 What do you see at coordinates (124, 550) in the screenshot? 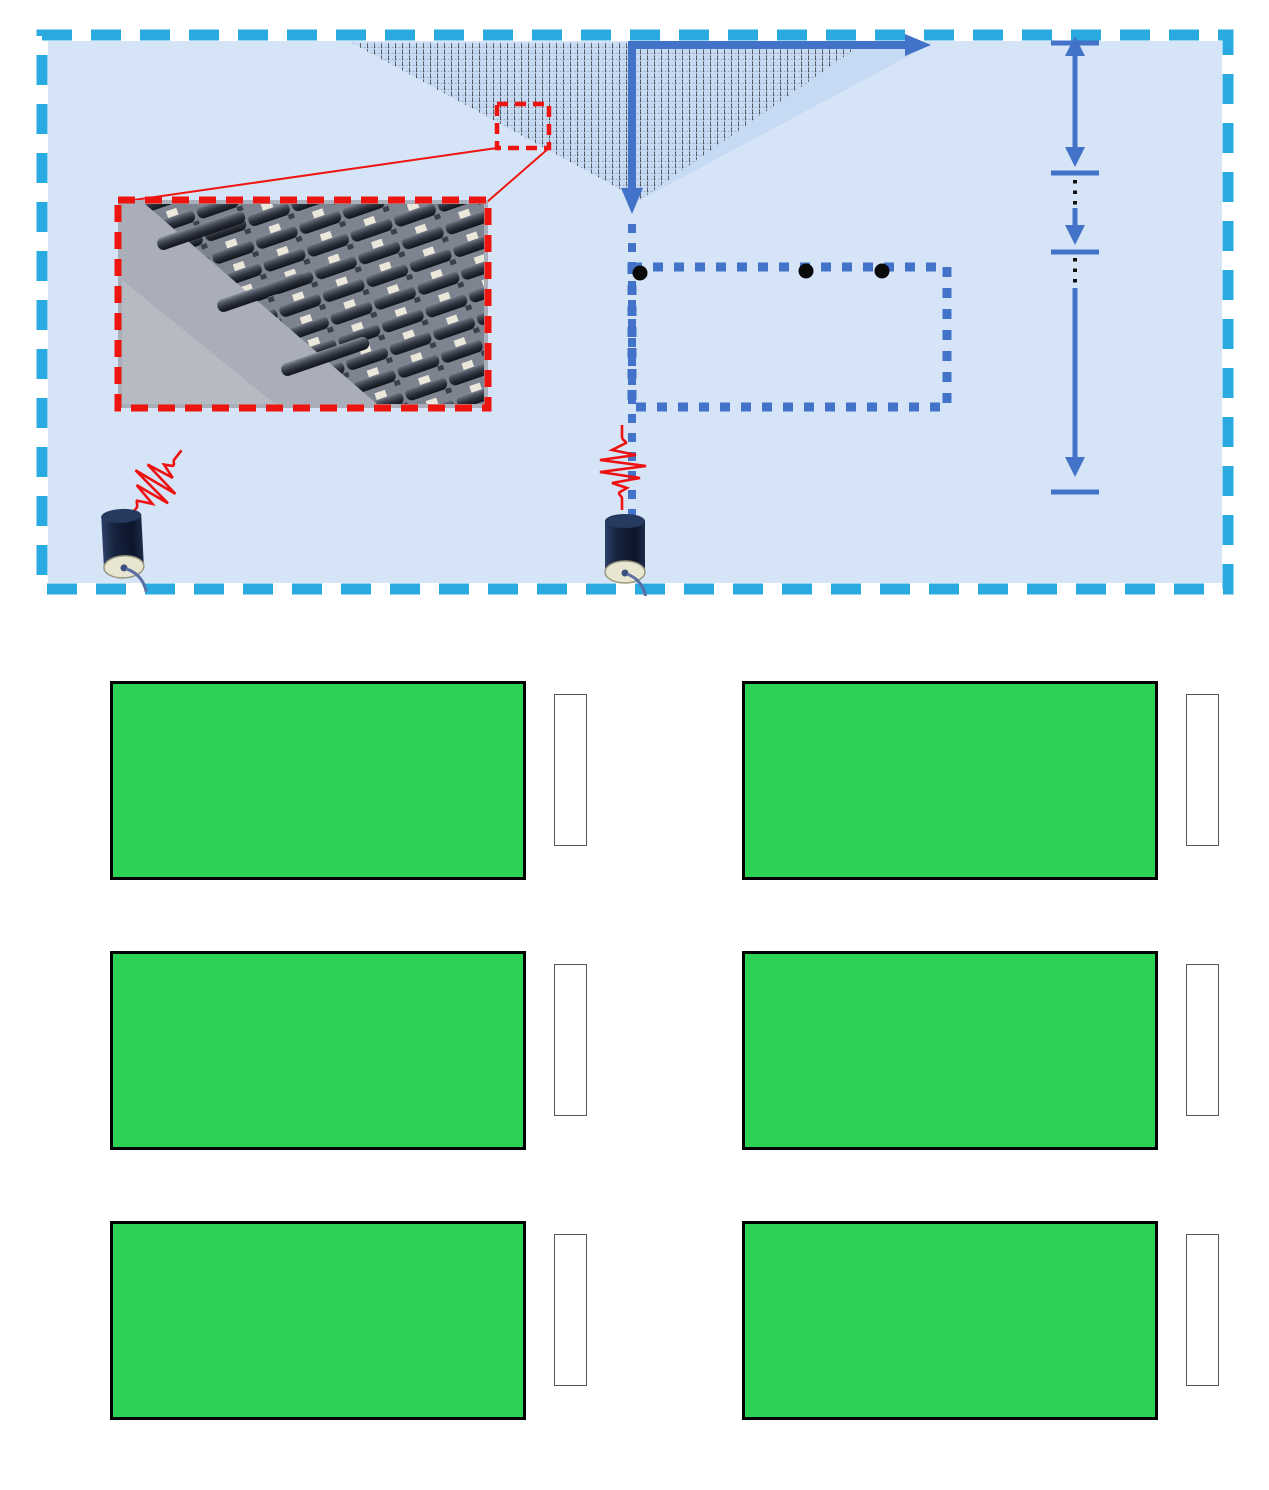
I see `transducer-left` at bounding box center [124, 550].